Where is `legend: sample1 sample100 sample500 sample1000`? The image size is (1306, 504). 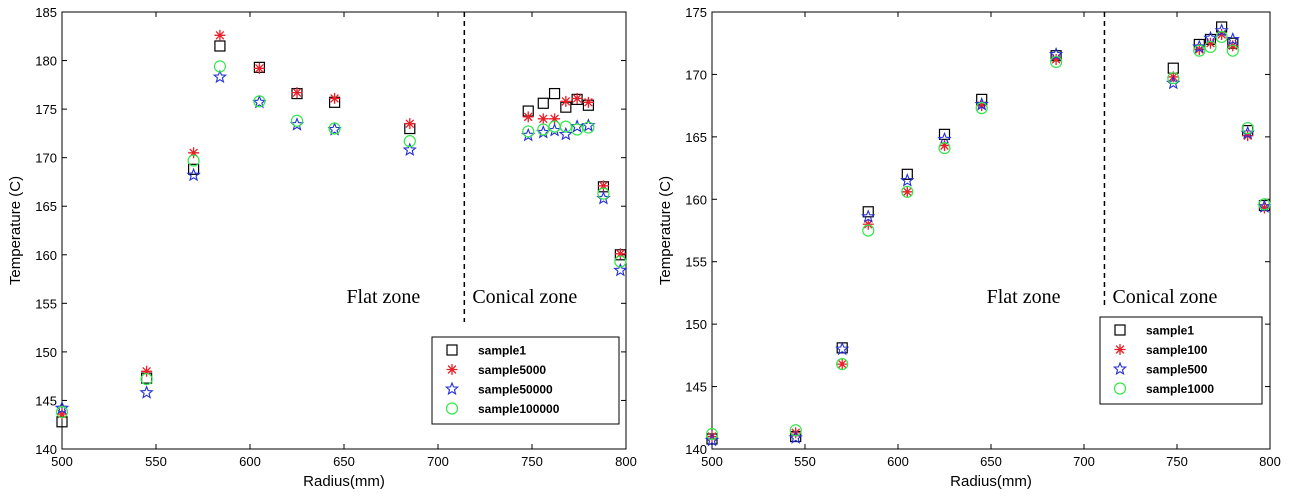
legend: sample1 sample100 sample500 sample1000 is located at coordinates (1181, 360).